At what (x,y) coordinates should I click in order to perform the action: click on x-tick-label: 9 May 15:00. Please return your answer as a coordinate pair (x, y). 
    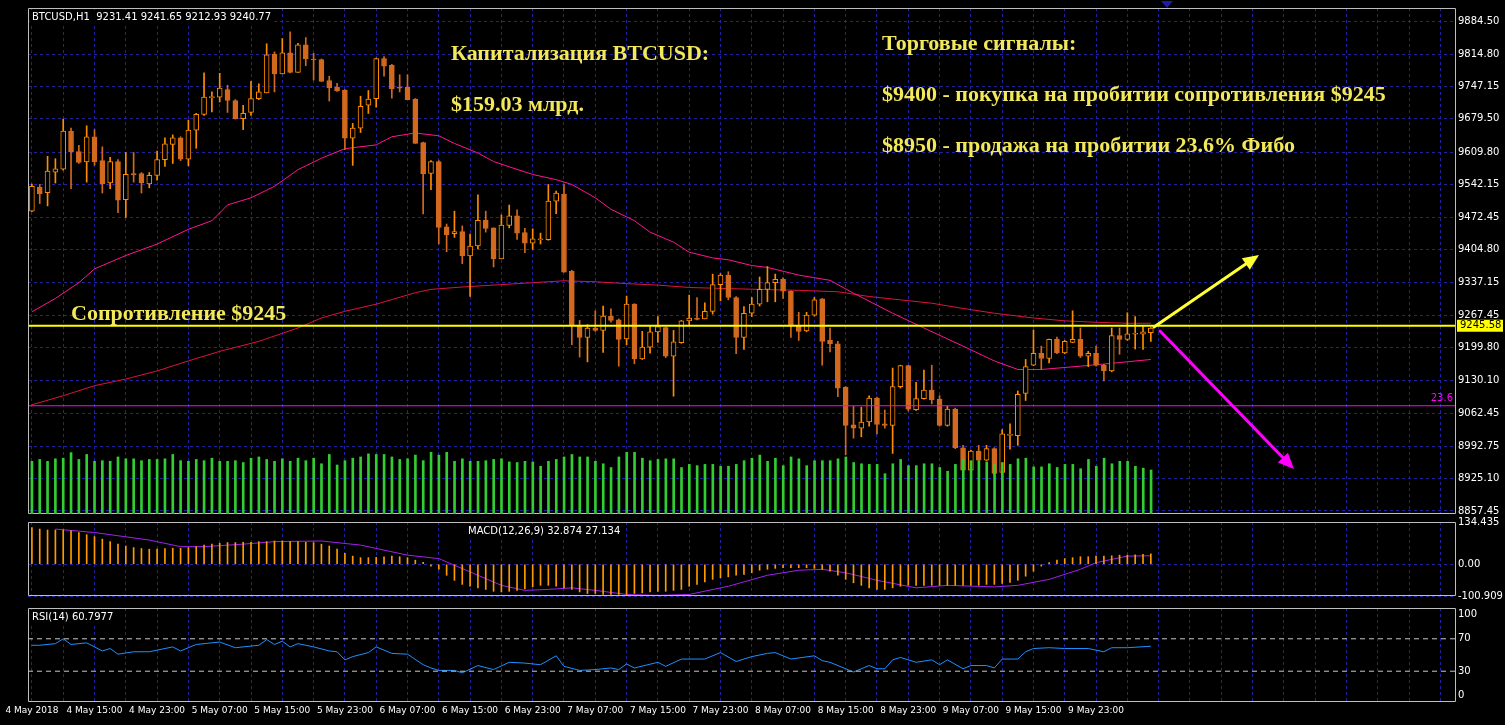
    Looking at the image, I should click on (1033, 709).